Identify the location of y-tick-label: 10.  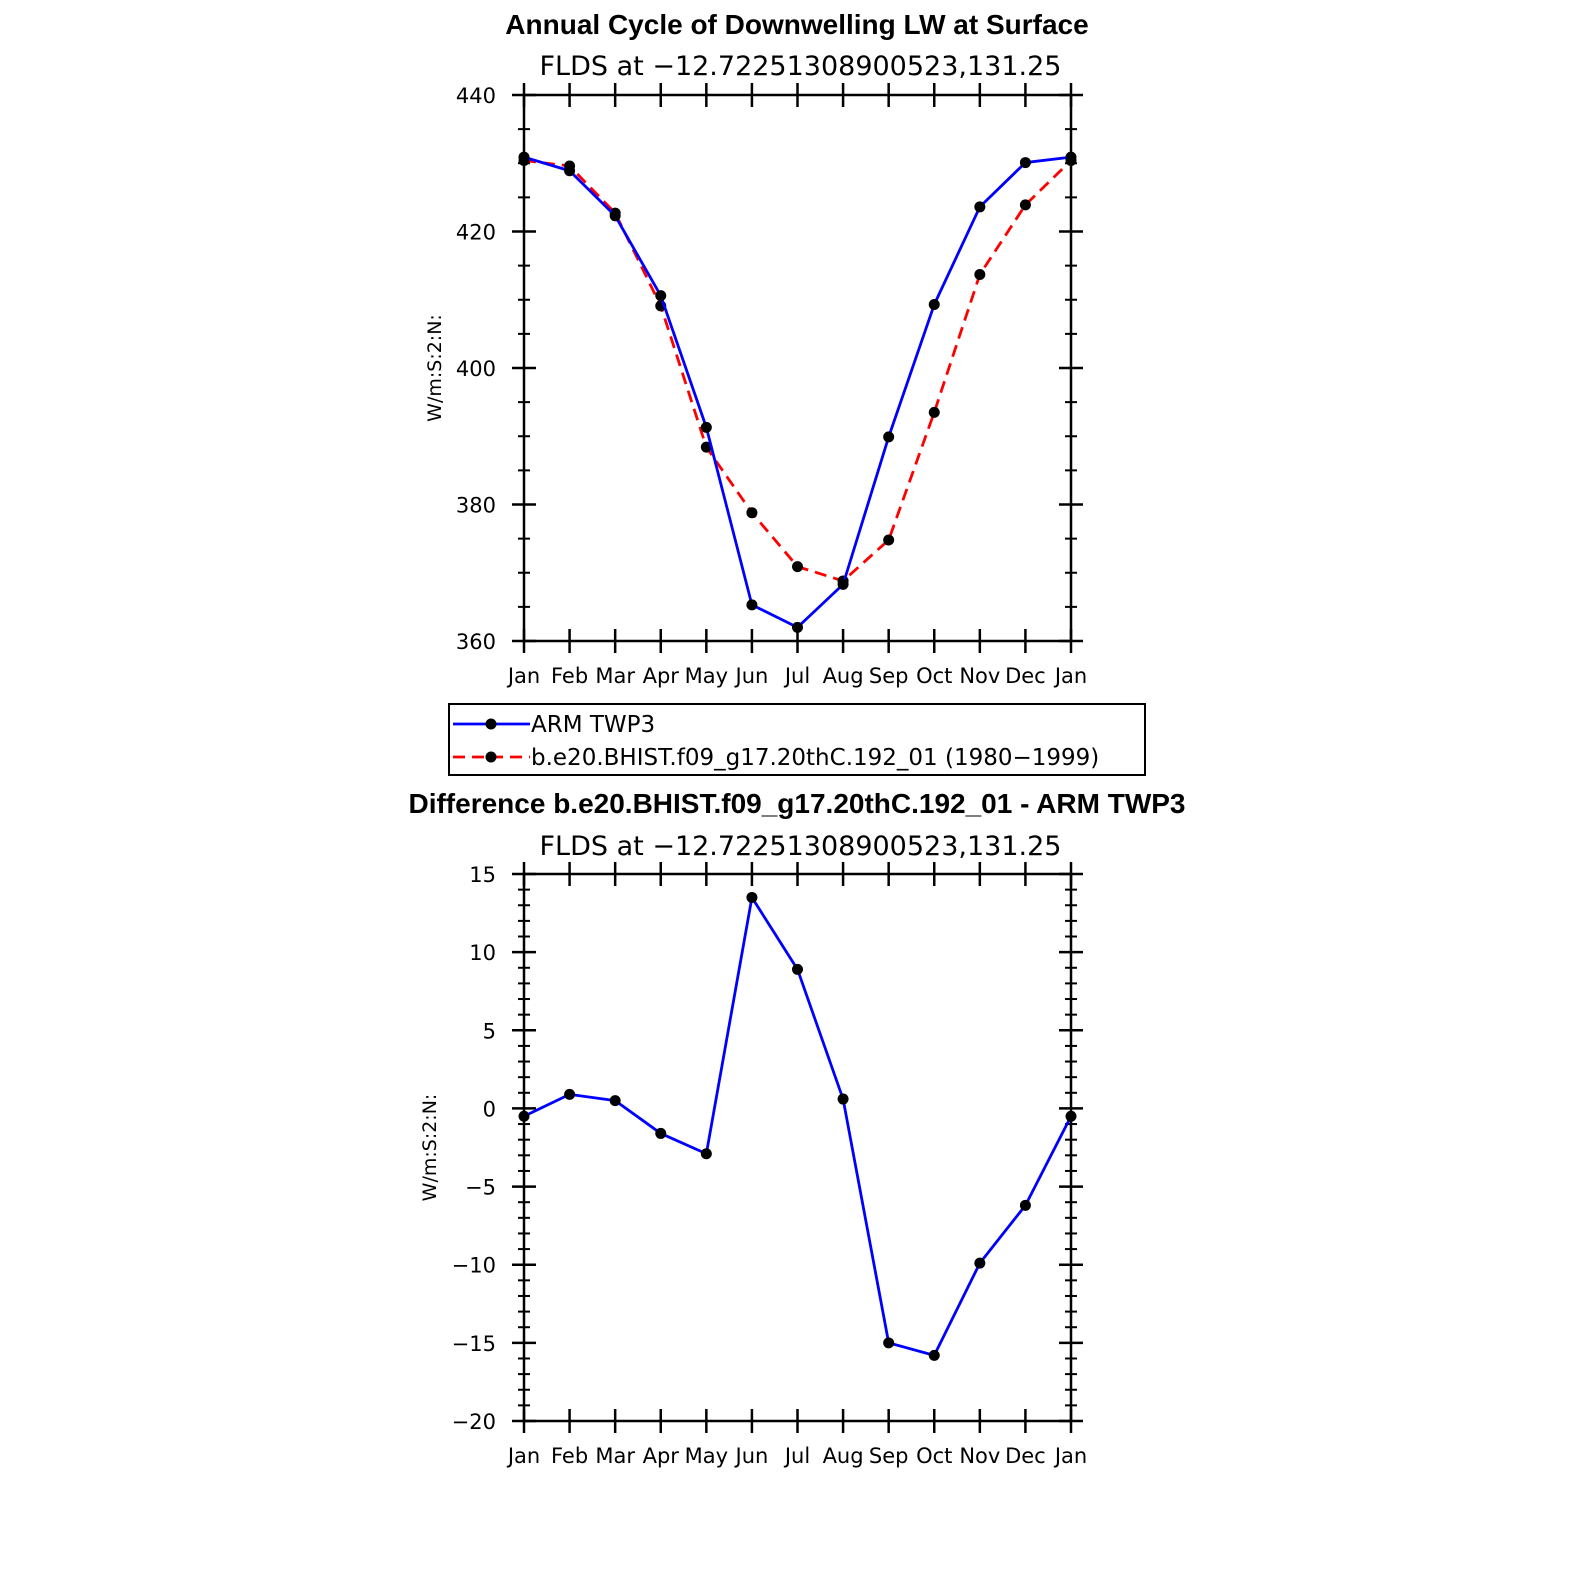
(482, 953).